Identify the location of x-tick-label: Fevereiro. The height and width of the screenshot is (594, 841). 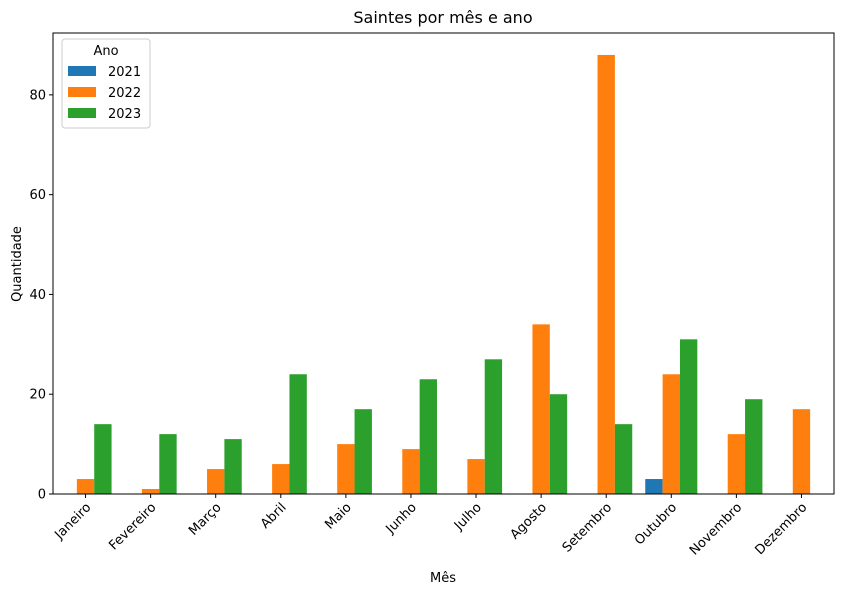
(132, 526).